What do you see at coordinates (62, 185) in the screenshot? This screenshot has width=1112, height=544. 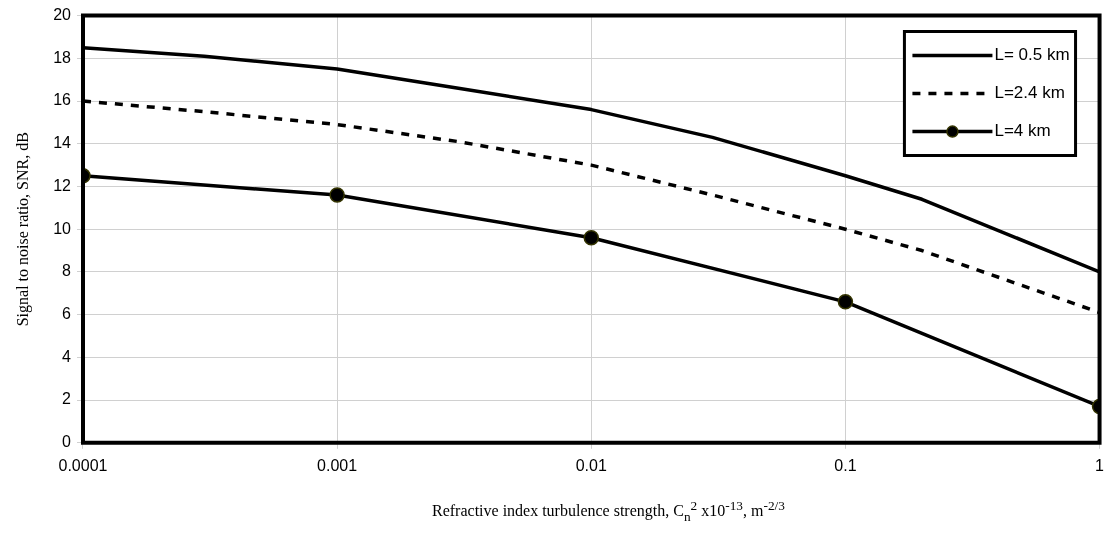 I see `y-tick-label: 12` at bounding box center [62, 185].